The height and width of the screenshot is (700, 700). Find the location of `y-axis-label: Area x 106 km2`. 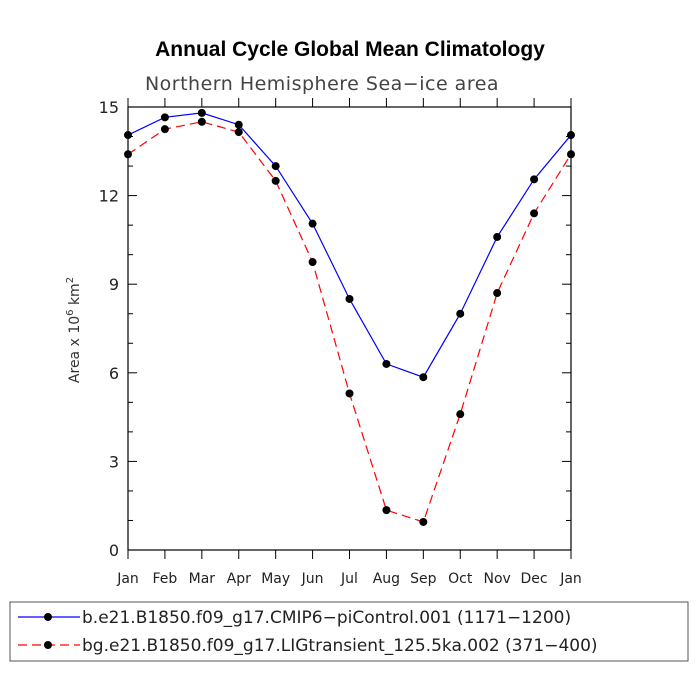

y-axis-label: Area x 106 km2 is located at coordinates (74, 330).